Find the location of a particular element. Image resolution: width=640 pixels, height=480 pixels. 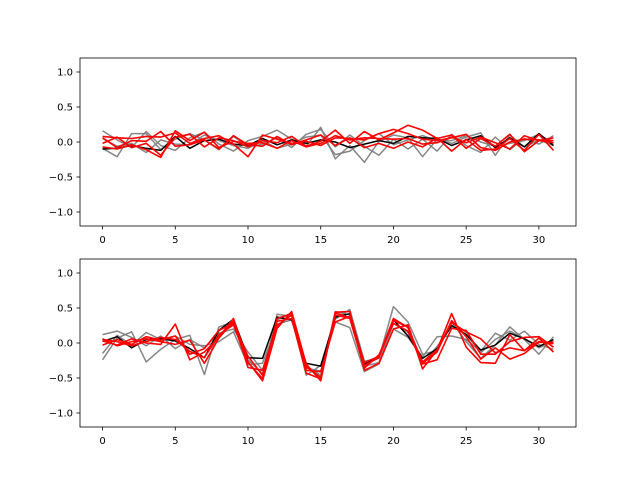

bottom-chart-series is located at coordinates (328, 343).